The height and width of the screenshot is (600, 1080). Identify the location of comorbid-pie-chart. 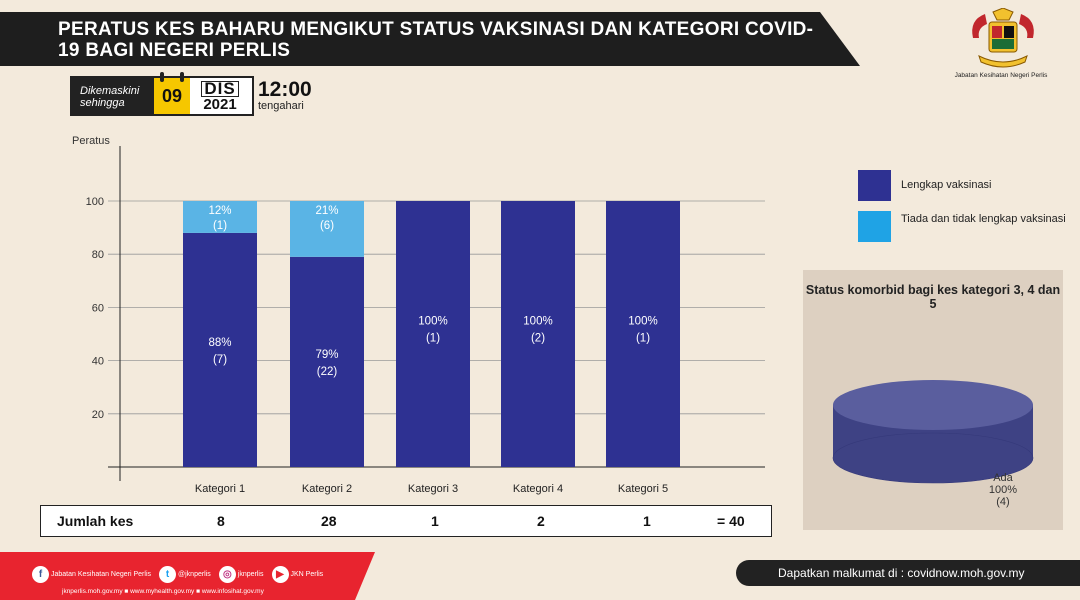
(933, 432).